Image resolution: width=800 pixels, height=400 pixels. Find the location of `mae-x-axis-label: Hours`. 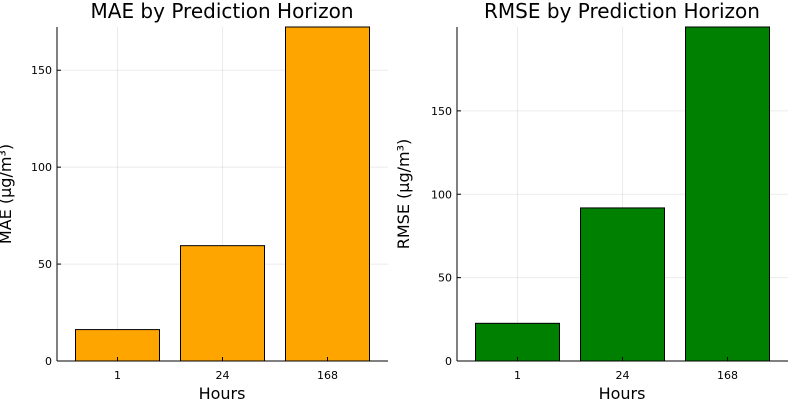

mae-x-axis-label: Hours is located at coordinates (222, 392).